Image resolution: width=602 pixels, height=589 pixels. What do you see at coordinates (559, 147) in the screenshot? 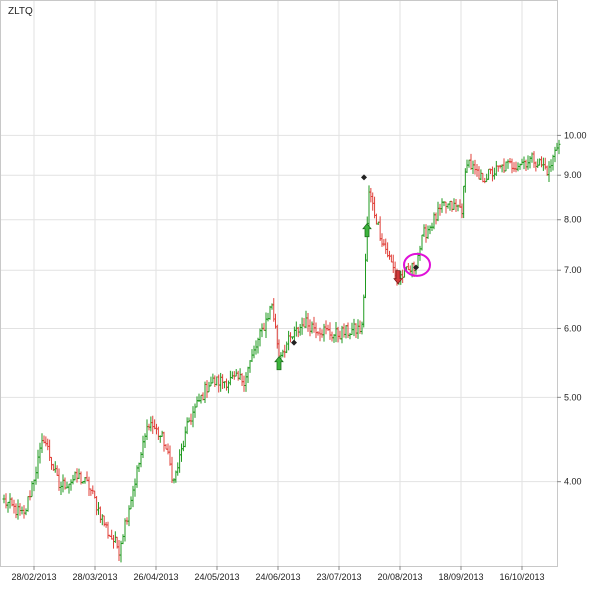
I see `ohlc-bar` at bounding box center [559, 147].